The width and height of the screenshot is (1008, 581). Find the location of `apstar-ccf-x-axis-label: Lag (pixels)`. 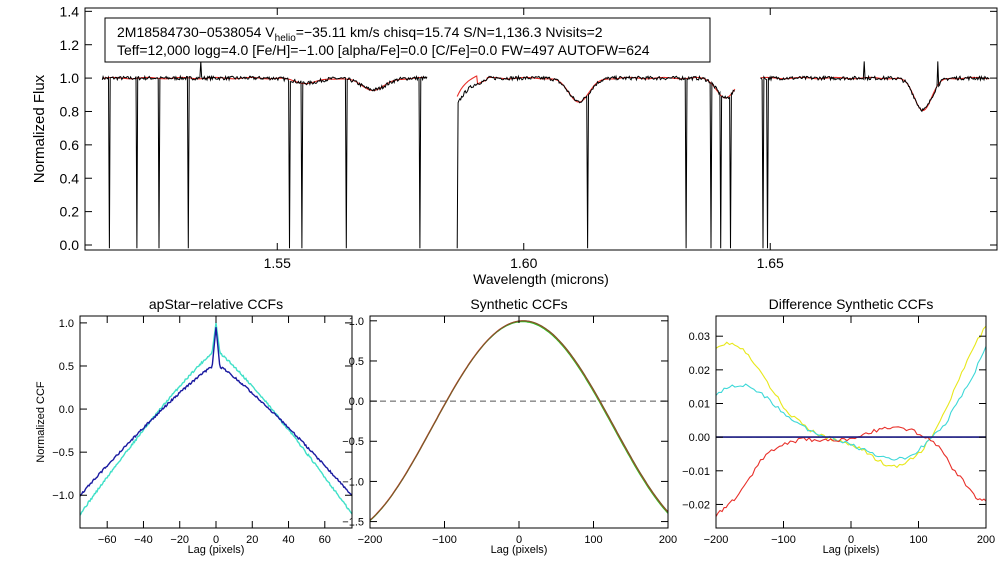

apstar-ccf-x-axis-label: Lag (pixels) is located at coordinates (216, 550).